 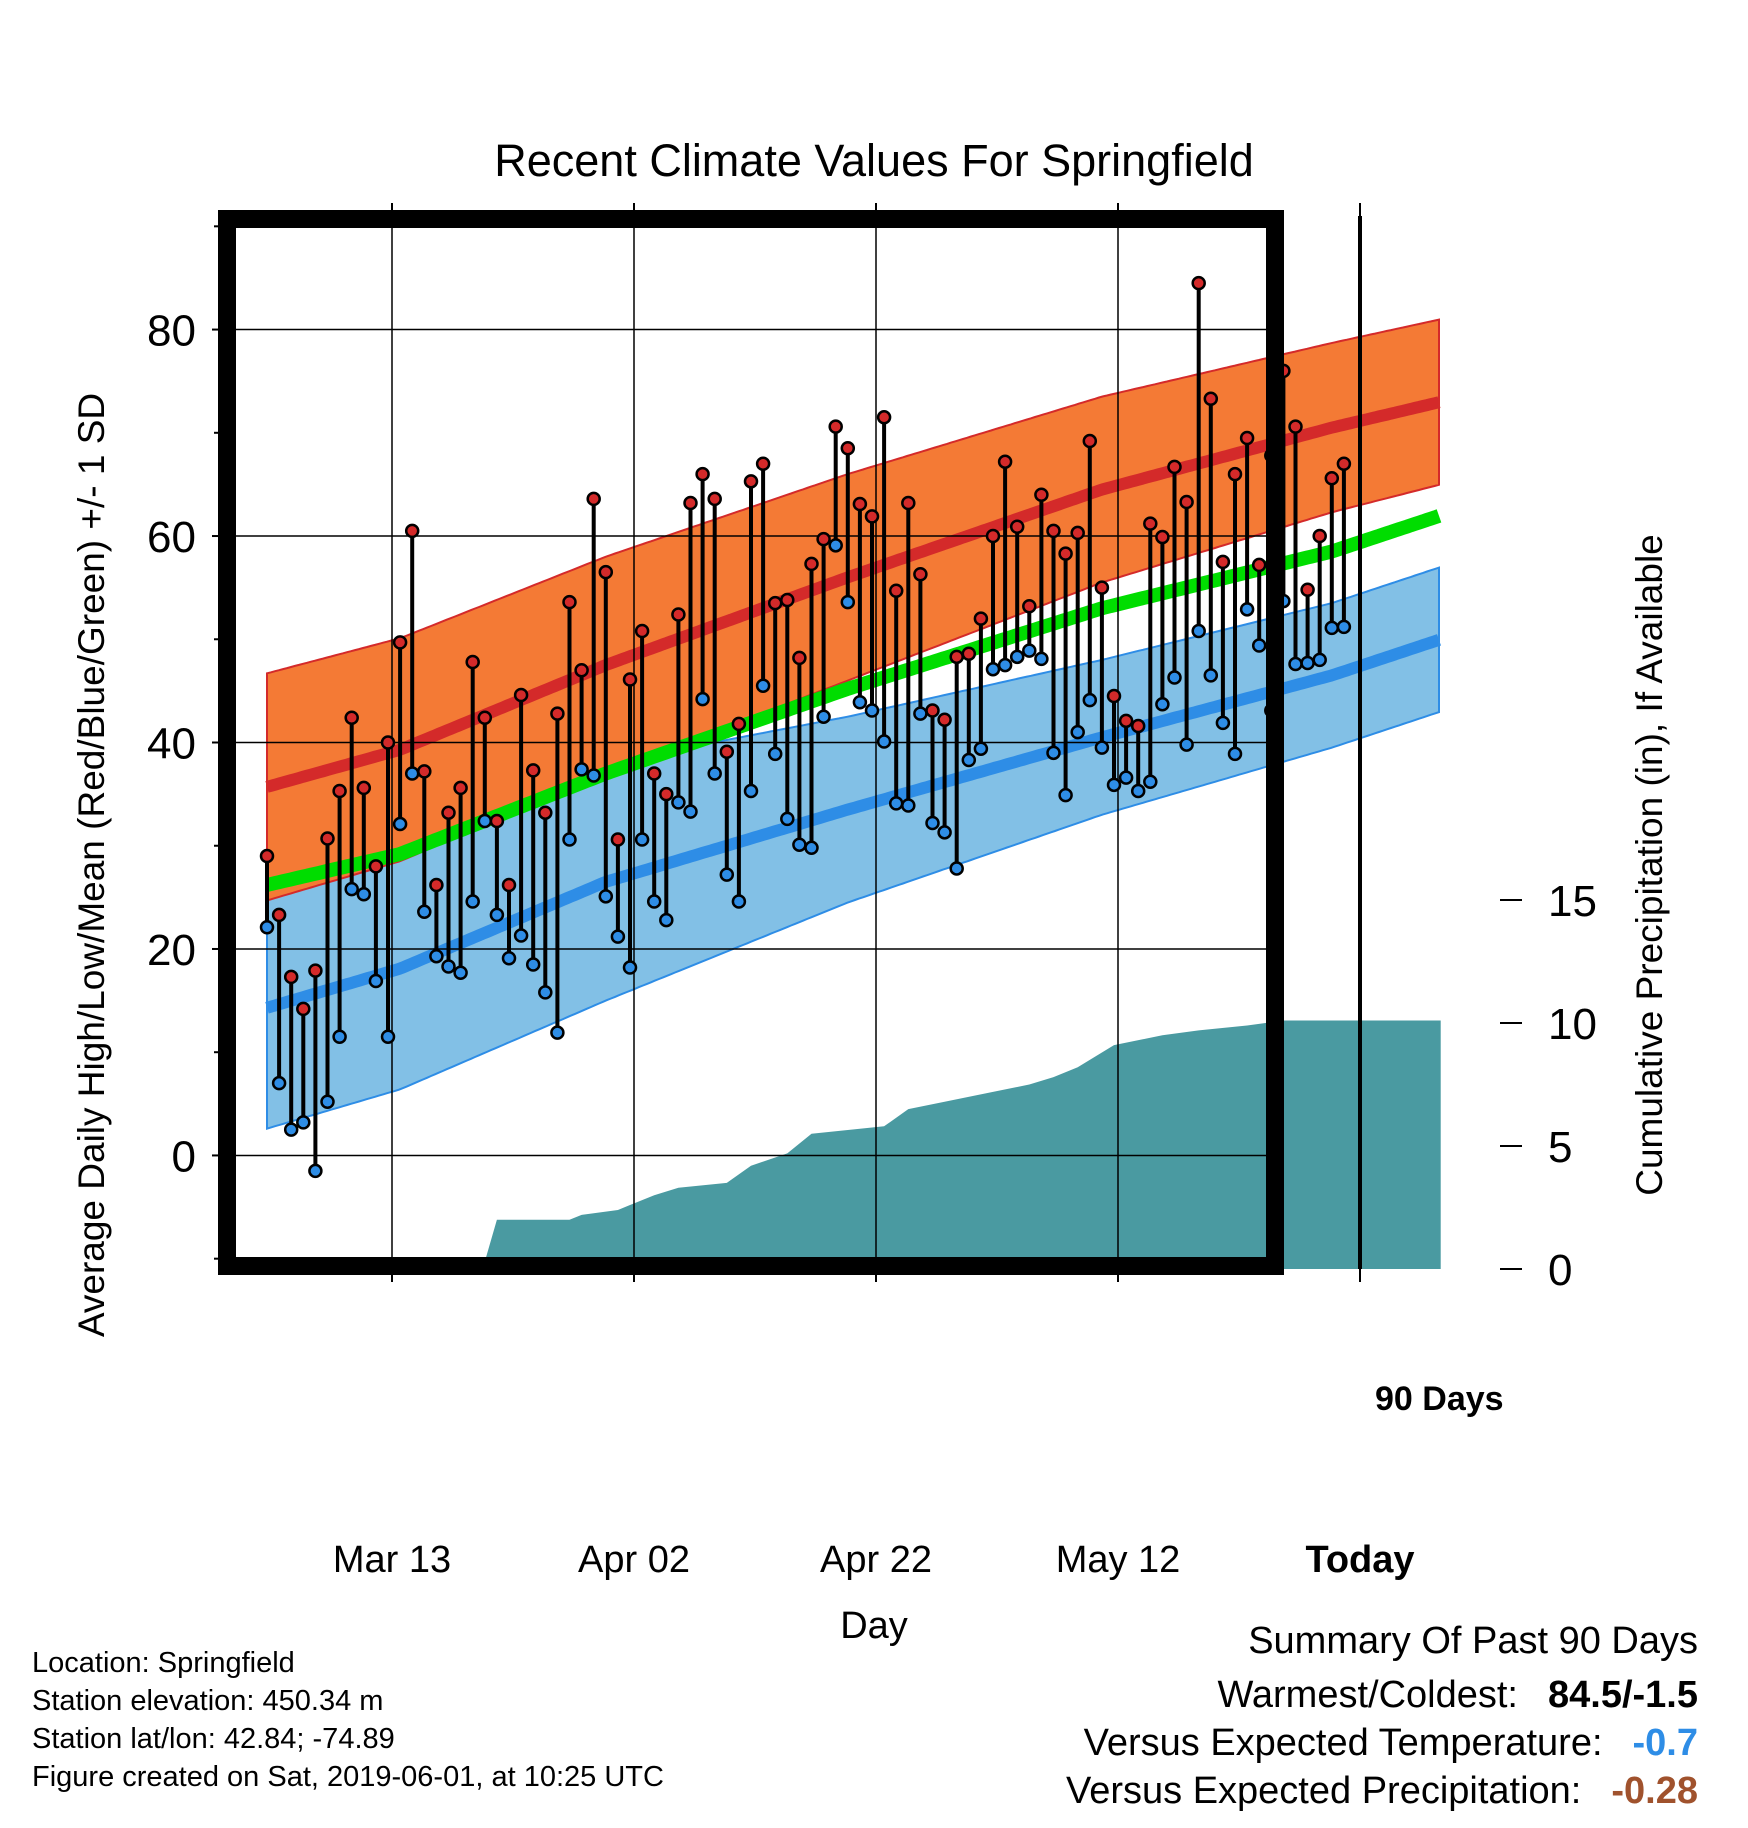 I want to click on precipitation-fill, so click(x=854, y=1144).